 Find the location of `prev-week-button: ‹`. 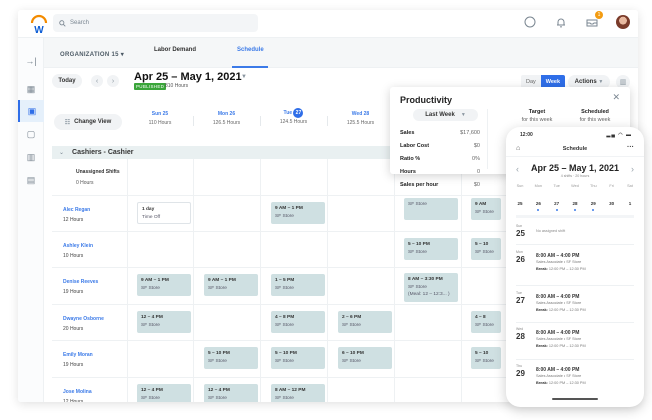

prev-week-button: ‹ is located at coordinates (97, 81).